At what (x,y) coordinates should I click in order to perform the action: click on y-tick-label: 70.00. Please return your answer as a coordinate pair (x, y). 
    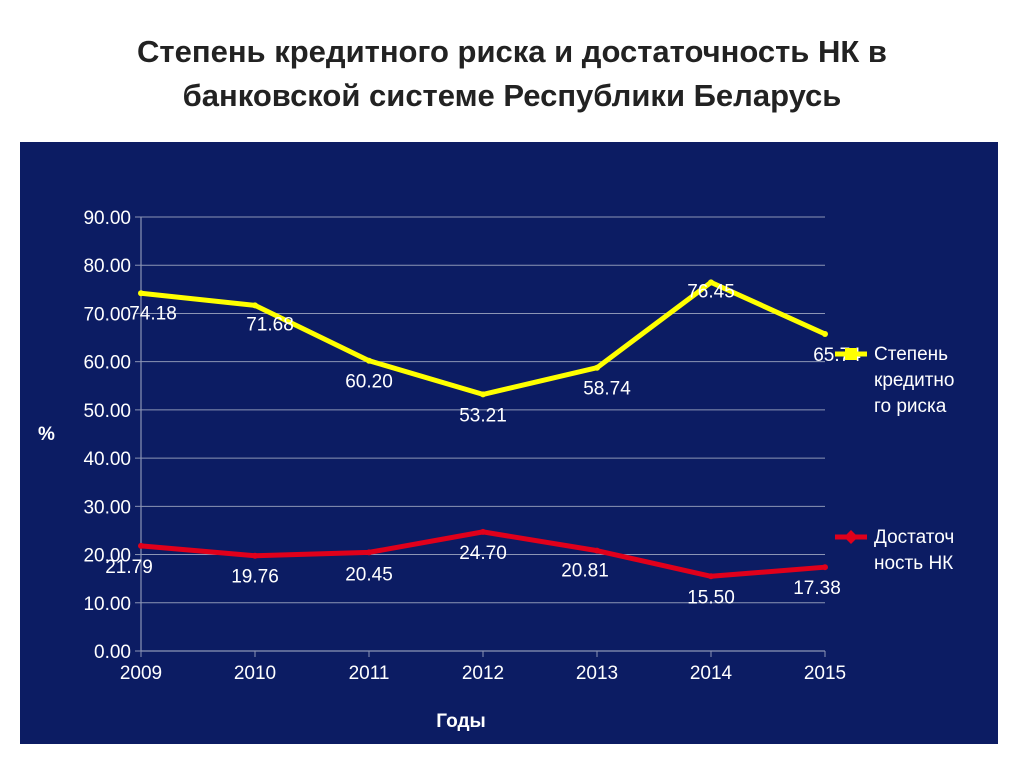
    Looking at the image, I should click on (107, 314).